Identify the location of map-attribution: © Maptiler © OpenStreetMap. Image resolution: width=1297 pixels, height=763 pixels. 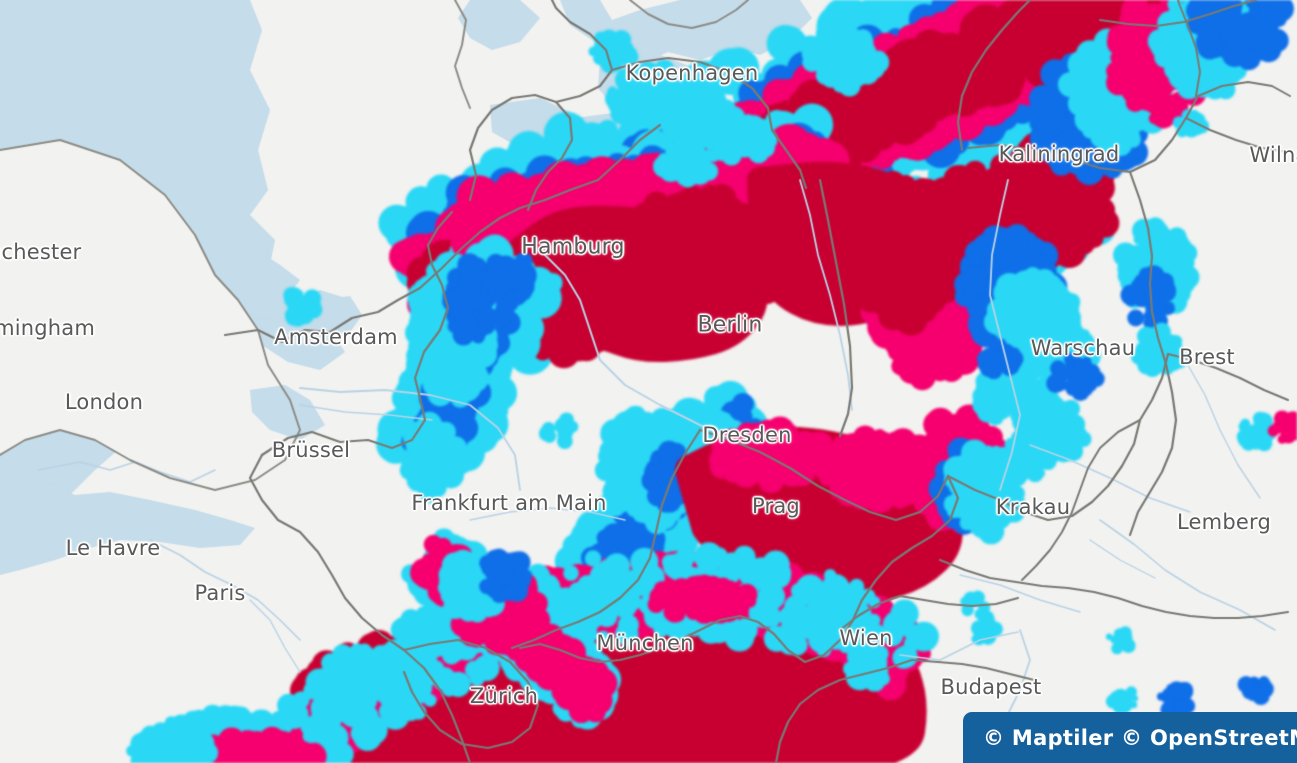
(1130, 737).